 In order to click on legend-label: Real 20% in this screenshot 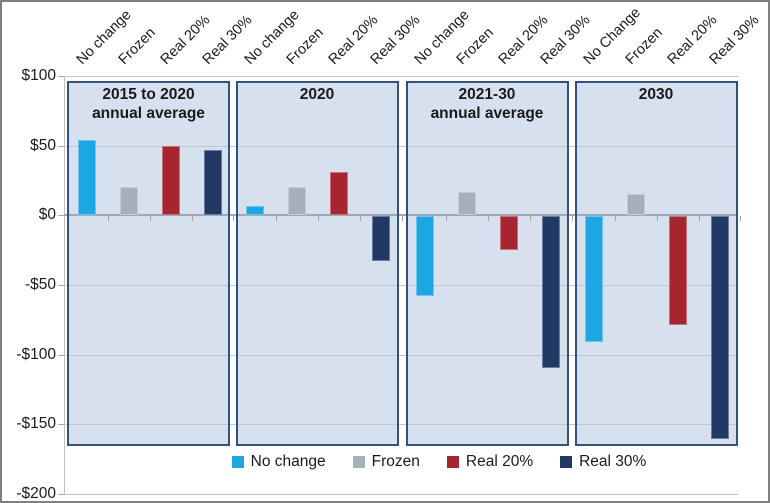, I will do `click(499, 461)`.